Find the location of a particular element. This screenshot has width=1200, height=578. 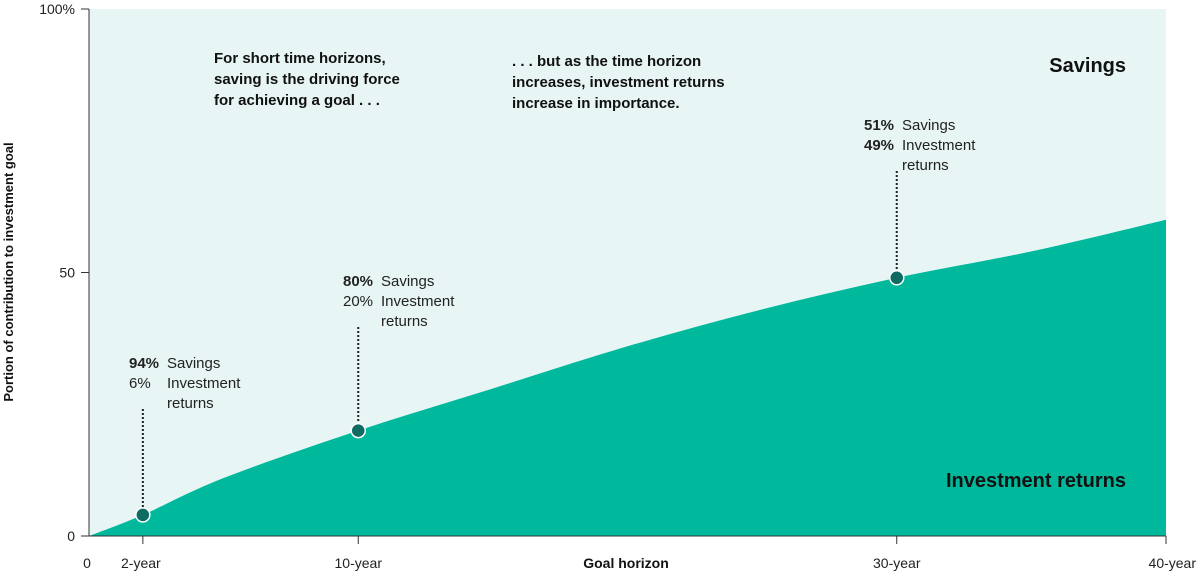

x-axis-label: Goal horizon is located at coordinates (626, 563).